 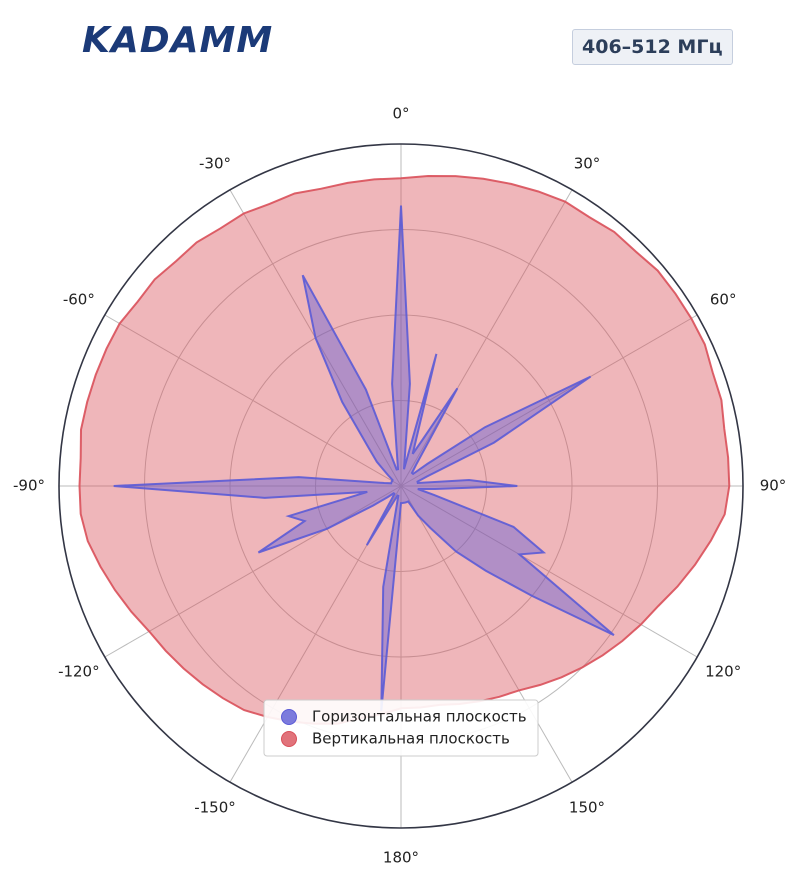 I want to click on grid-circle, so click(x=401, y=486).